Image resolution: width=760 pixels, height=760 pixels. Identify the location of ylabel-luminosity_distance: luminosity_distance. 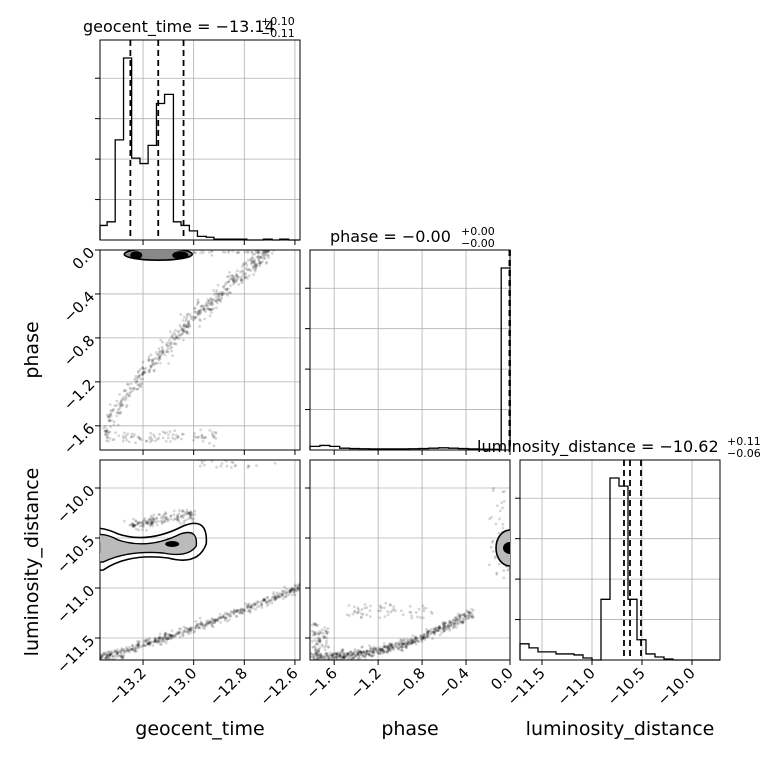
(32, 562).